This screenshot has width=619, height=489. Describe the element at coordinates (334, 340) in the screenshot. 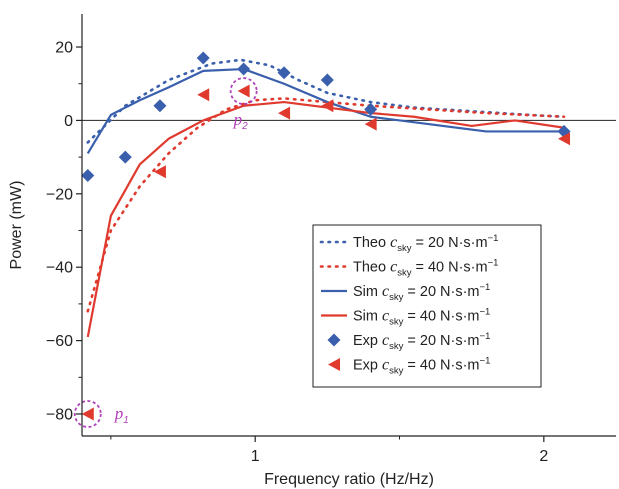

I see `legend-swatch-exp20` at that location.